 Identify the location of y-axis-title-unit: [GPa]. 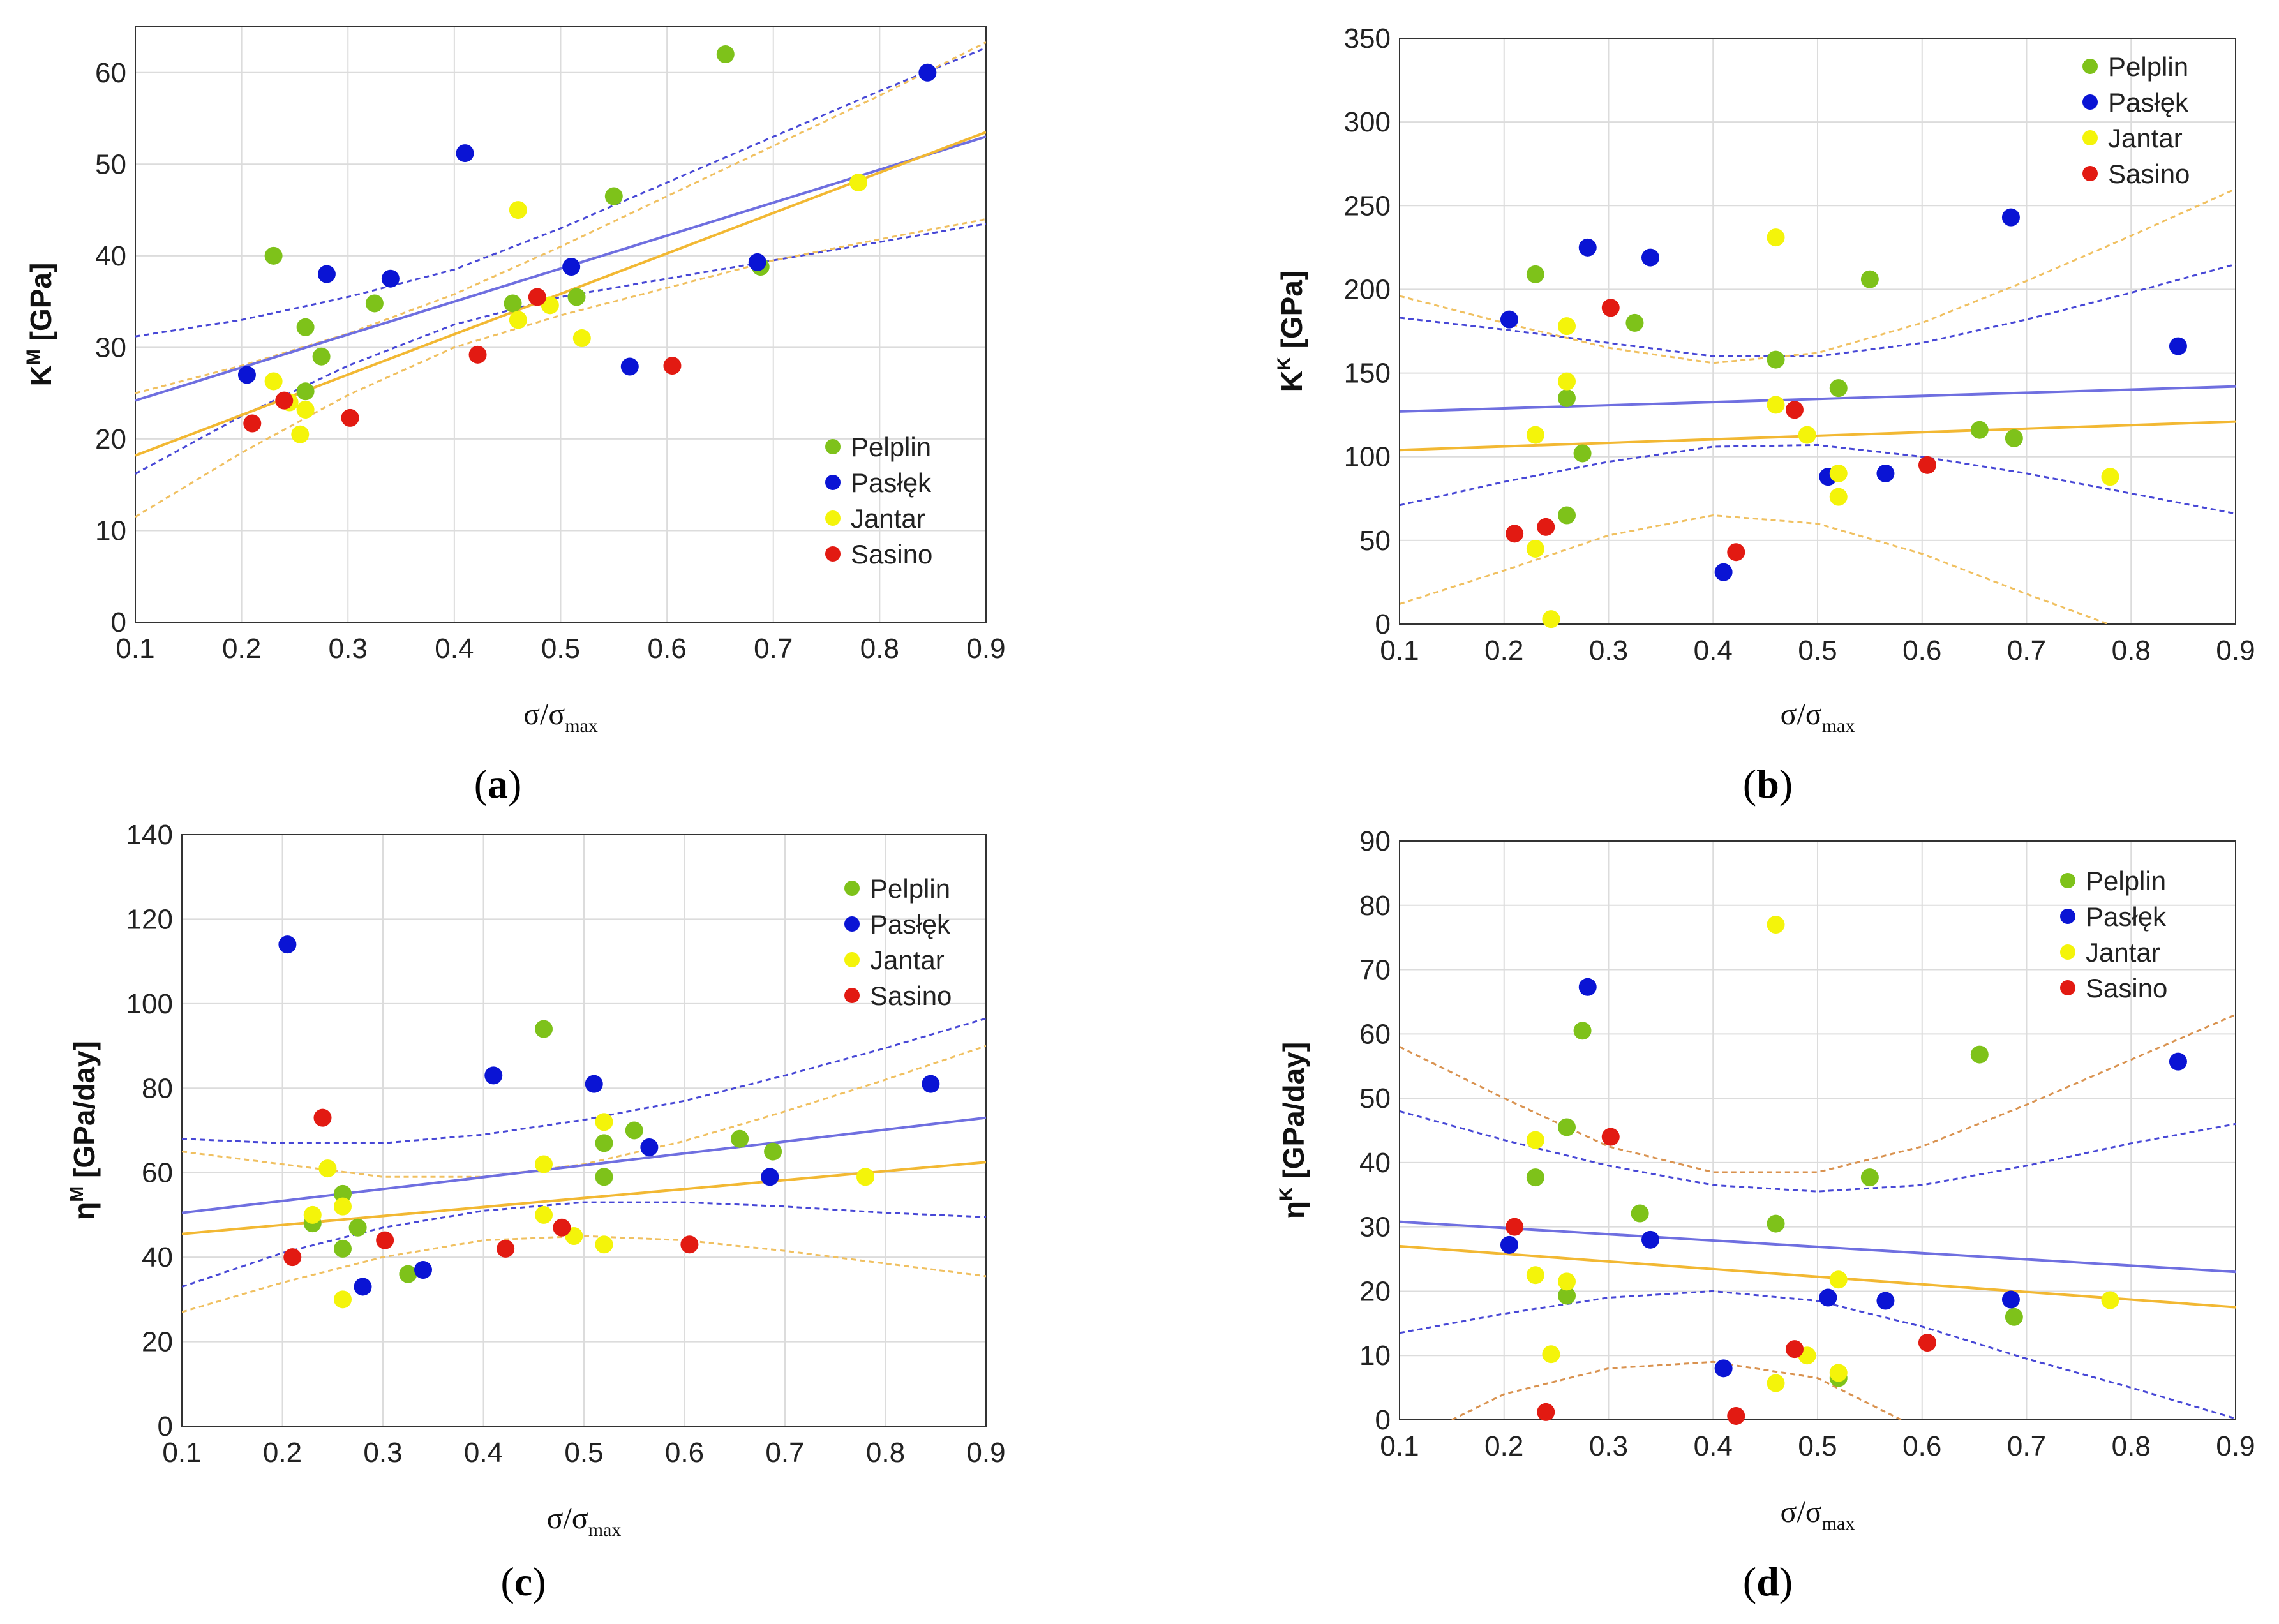
(1291, 314).